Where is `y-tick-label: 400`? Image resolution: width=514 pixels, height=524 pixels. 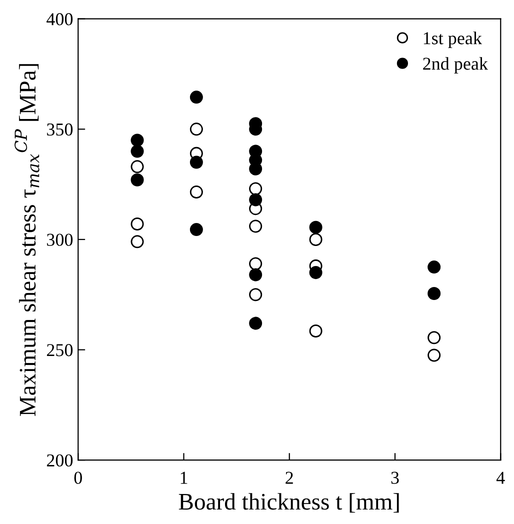
y-tick-label: 400 is located at coordinates (59, 19).